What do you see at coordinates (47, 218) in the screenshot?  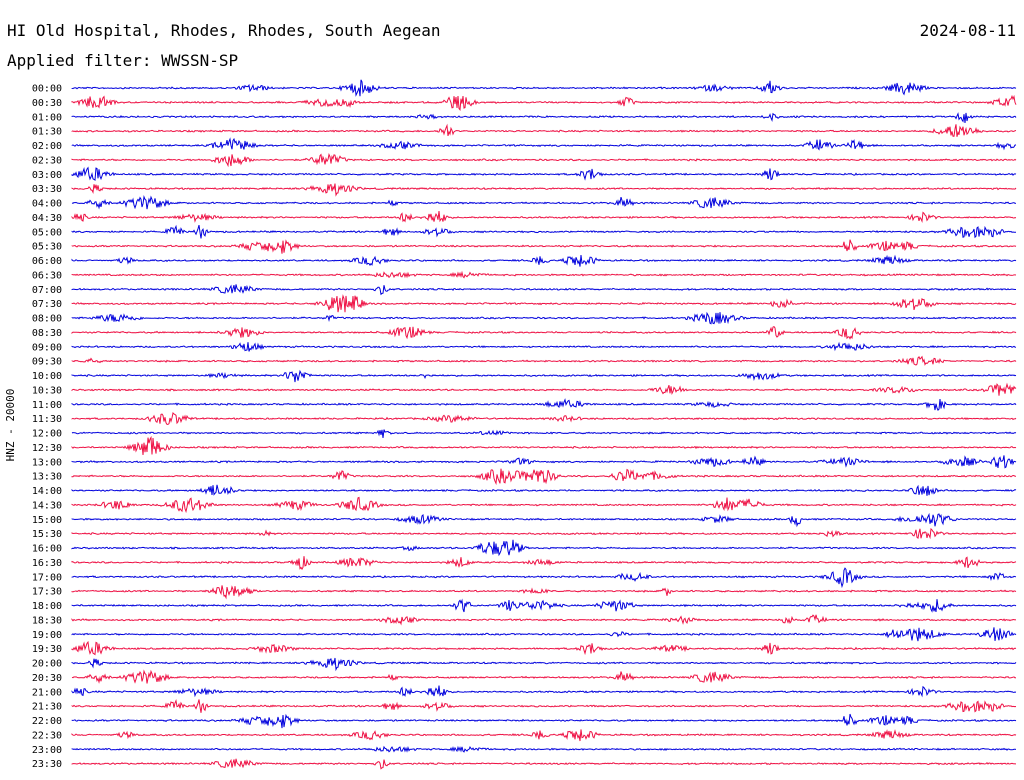 I see `row-time-label: 04:30` at bounding box center [47, 218].